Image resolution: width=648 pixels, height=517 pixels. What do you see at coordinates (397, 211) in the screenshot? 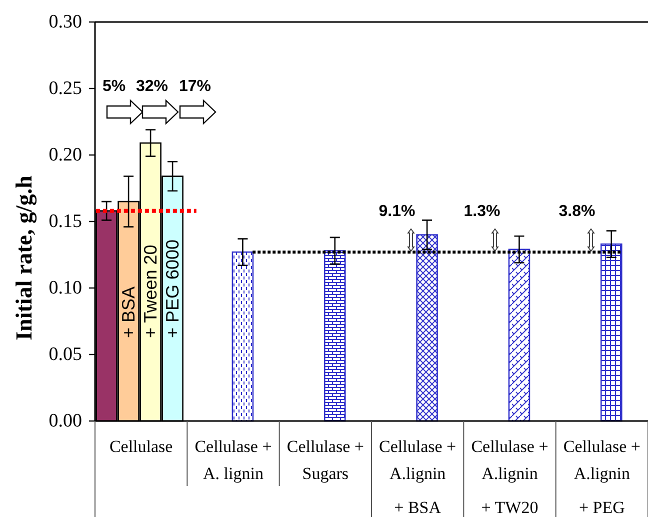
I see `annotation: 9.1%` at bounding box center [397, 211].